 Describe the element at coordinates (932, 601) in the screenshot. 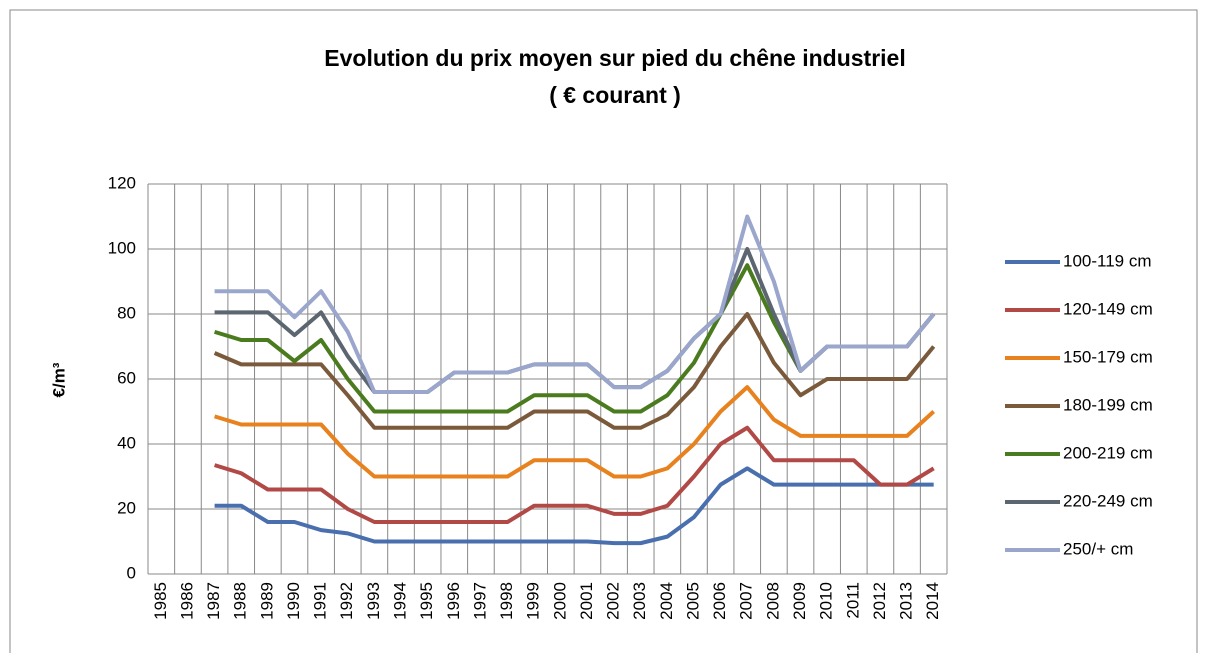

I see `x-tick-label: 2014` at that location.